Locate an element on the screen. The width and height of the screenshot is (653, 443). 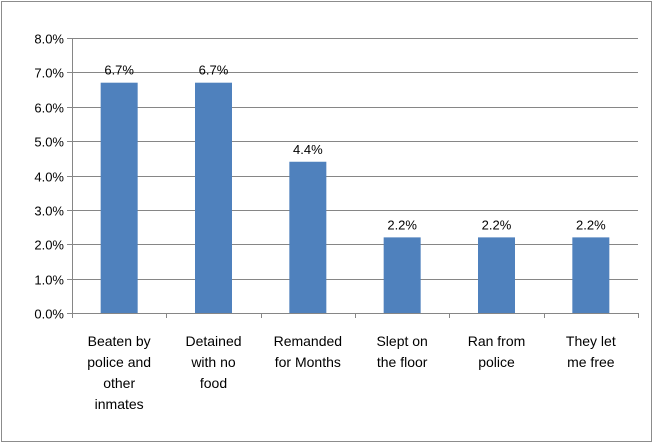
category-label: They let me free is located at coordinates (591, 351).